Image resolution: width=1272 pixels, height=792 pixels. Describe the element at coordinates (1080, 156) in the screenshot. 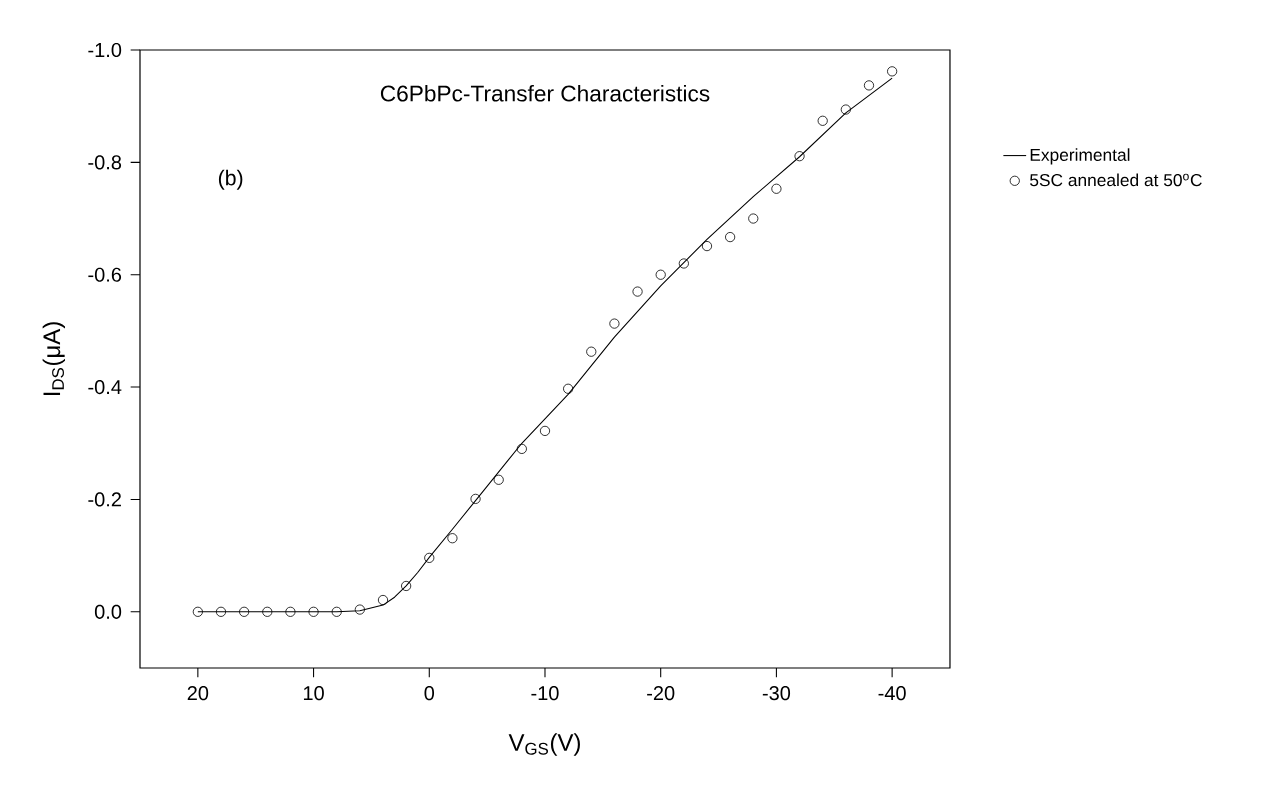

I see `legend-label: Experimental` at that location.